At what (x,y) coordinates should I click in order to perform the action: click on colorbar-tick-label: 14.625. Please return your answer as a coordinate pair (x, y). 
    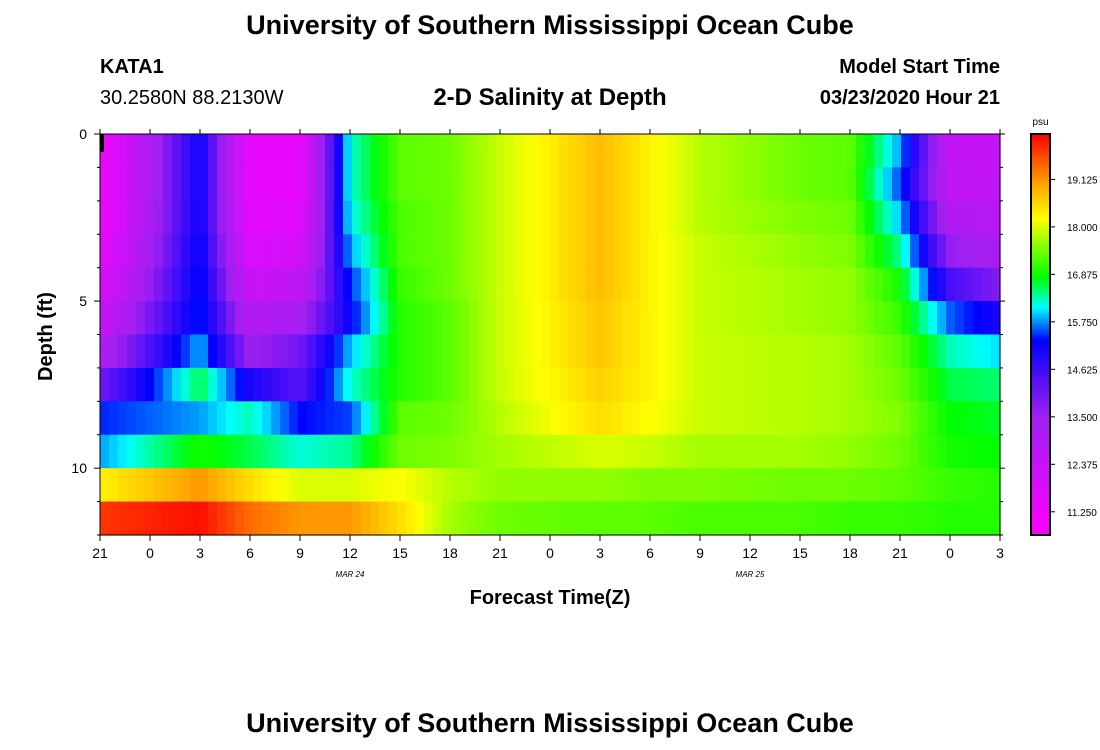
    Looking at the image, I should click on (1082, 370).